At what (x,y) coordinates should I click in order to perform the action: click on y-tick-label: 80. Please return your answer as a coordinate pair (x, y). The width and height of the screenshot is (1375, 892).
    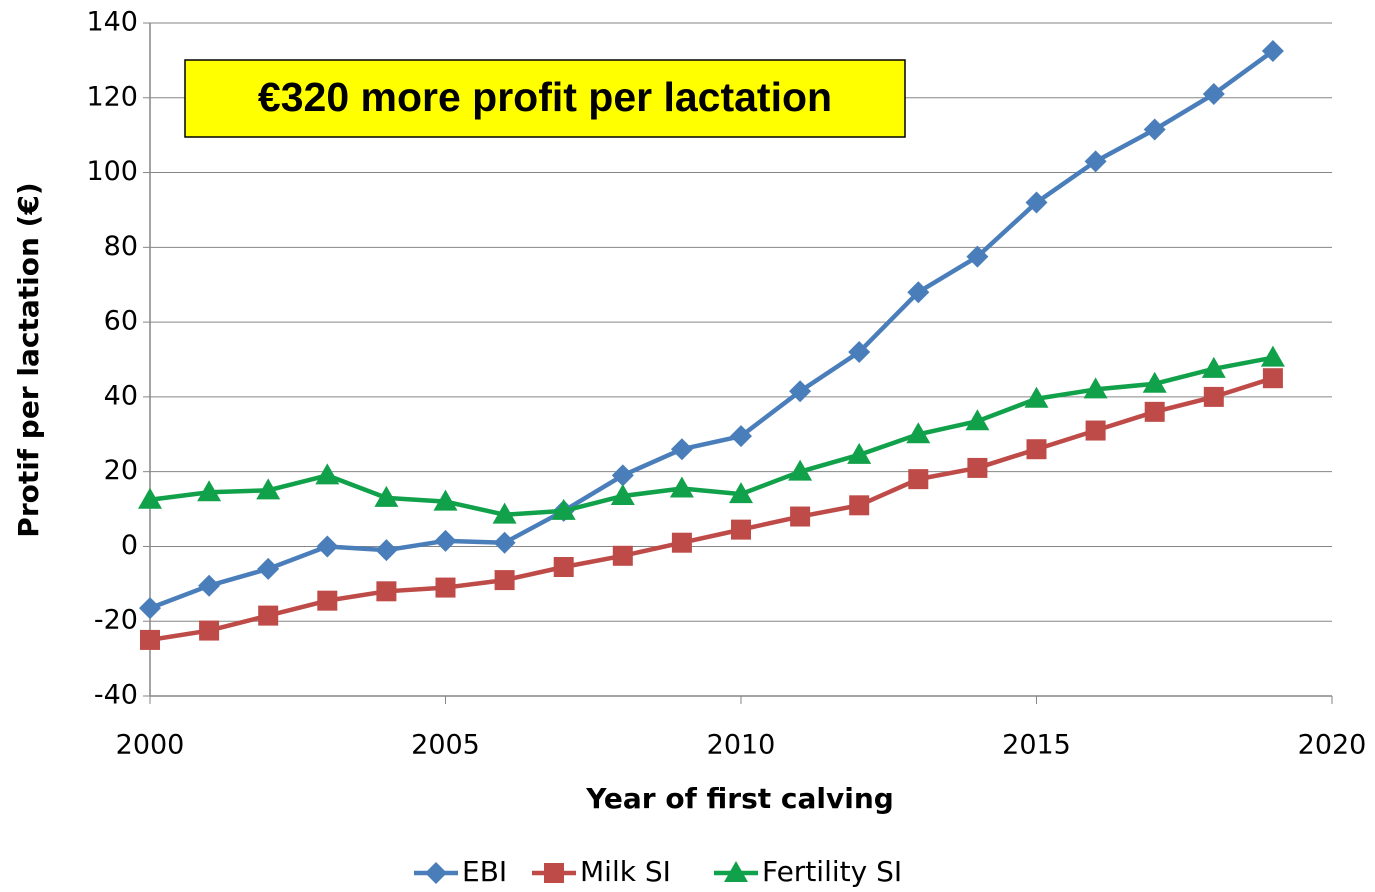
    Looking at the image, I should click on (121, 246).